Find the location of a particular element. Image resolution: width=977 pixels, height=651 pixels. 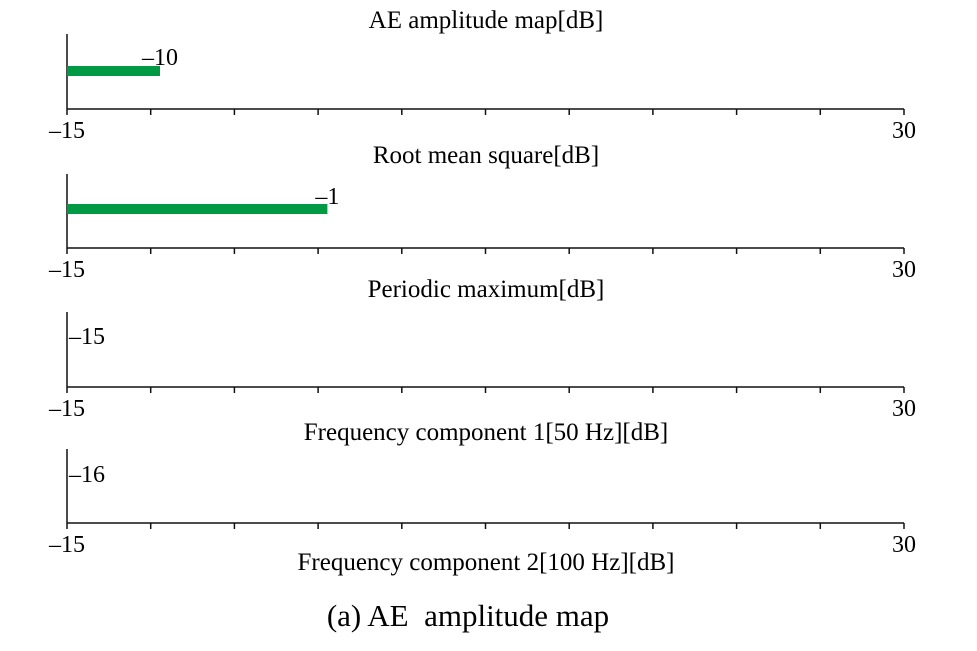

bar-value-label: –1 is located at coordinates (326, 197).